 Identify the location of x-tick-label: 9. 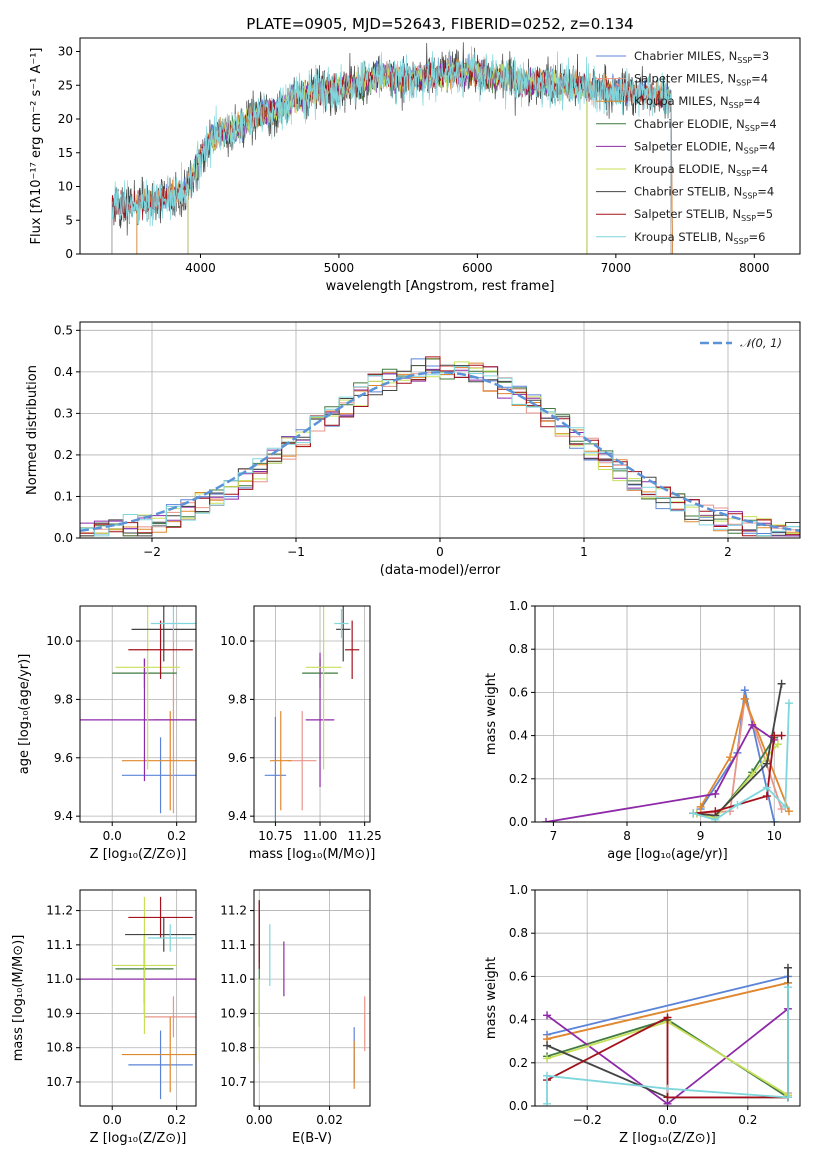
(701, 836).